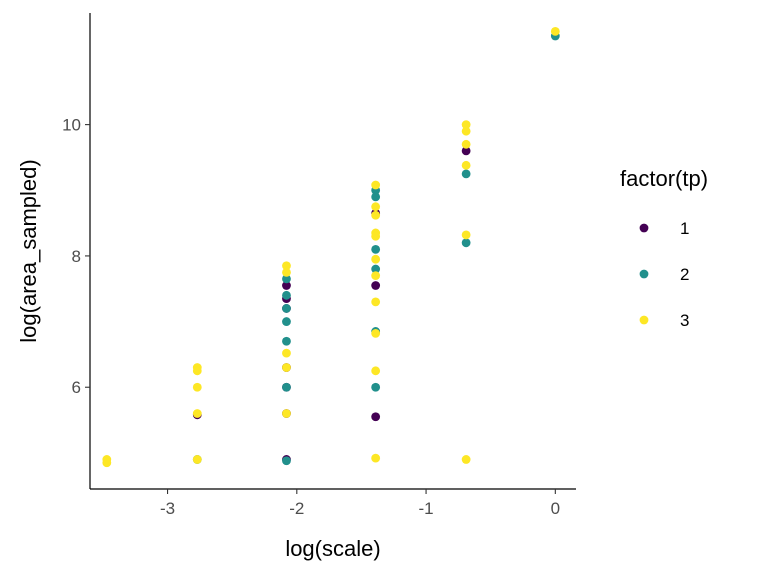 The width and height of the screenshot is (768, 576). What do you see at coordinates (684, 228) in the screenshot?
I see `legend-label-1: 1` at bounding box center [684, 228].